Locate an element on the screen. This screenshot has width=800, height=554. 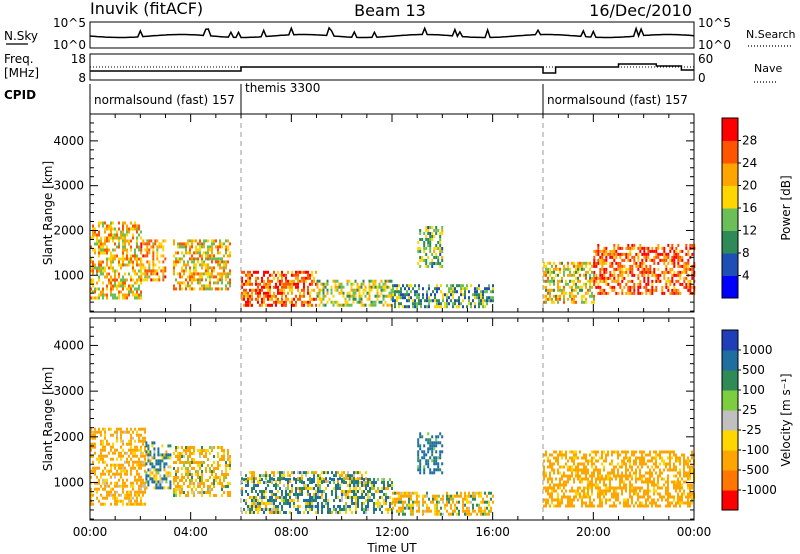
y-tick-label: 2000 is located at coordinates (68, 437).